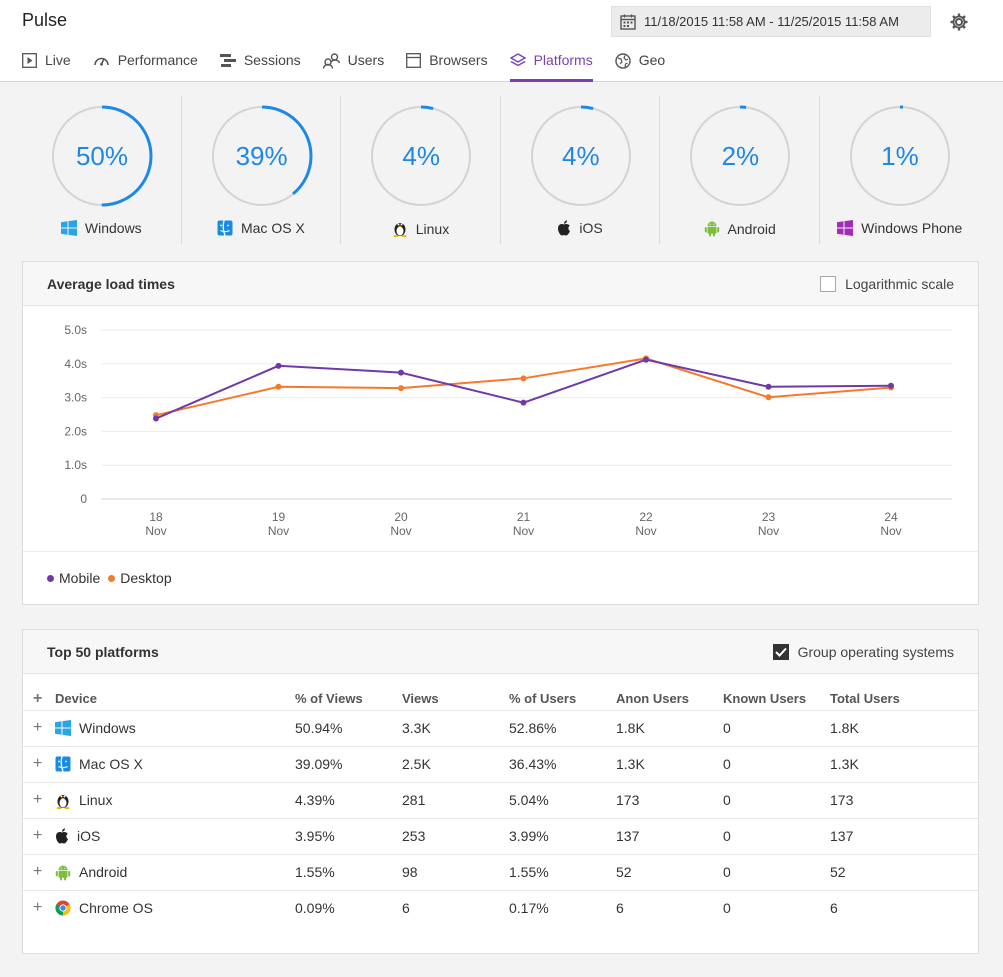  What do you see at coordinates (500, 284) in the screenshot?
I see `card-header: Average load times Logarithmic scale` at bounding box center [500, 284].